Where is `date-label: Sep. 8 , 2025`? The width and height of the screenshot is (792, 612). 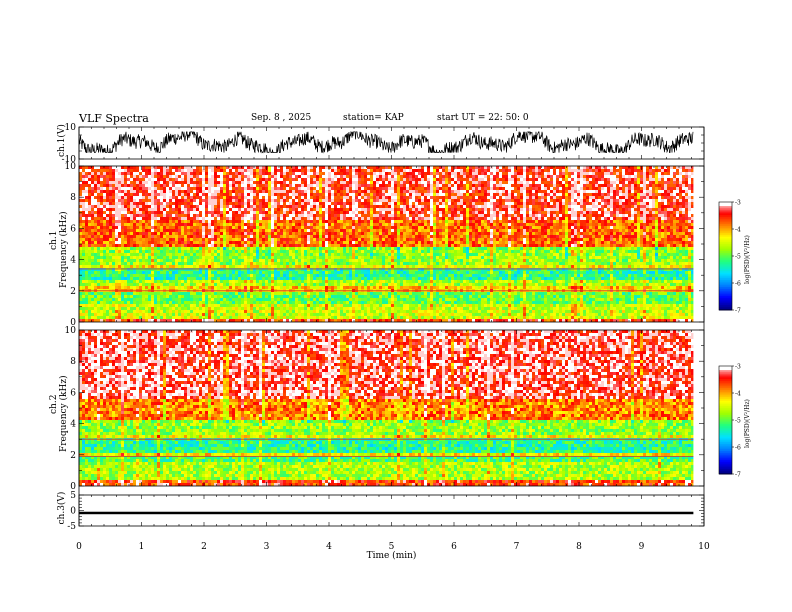
date-label: Sep. 8 , 2025 is located at coordinates (281, 118).